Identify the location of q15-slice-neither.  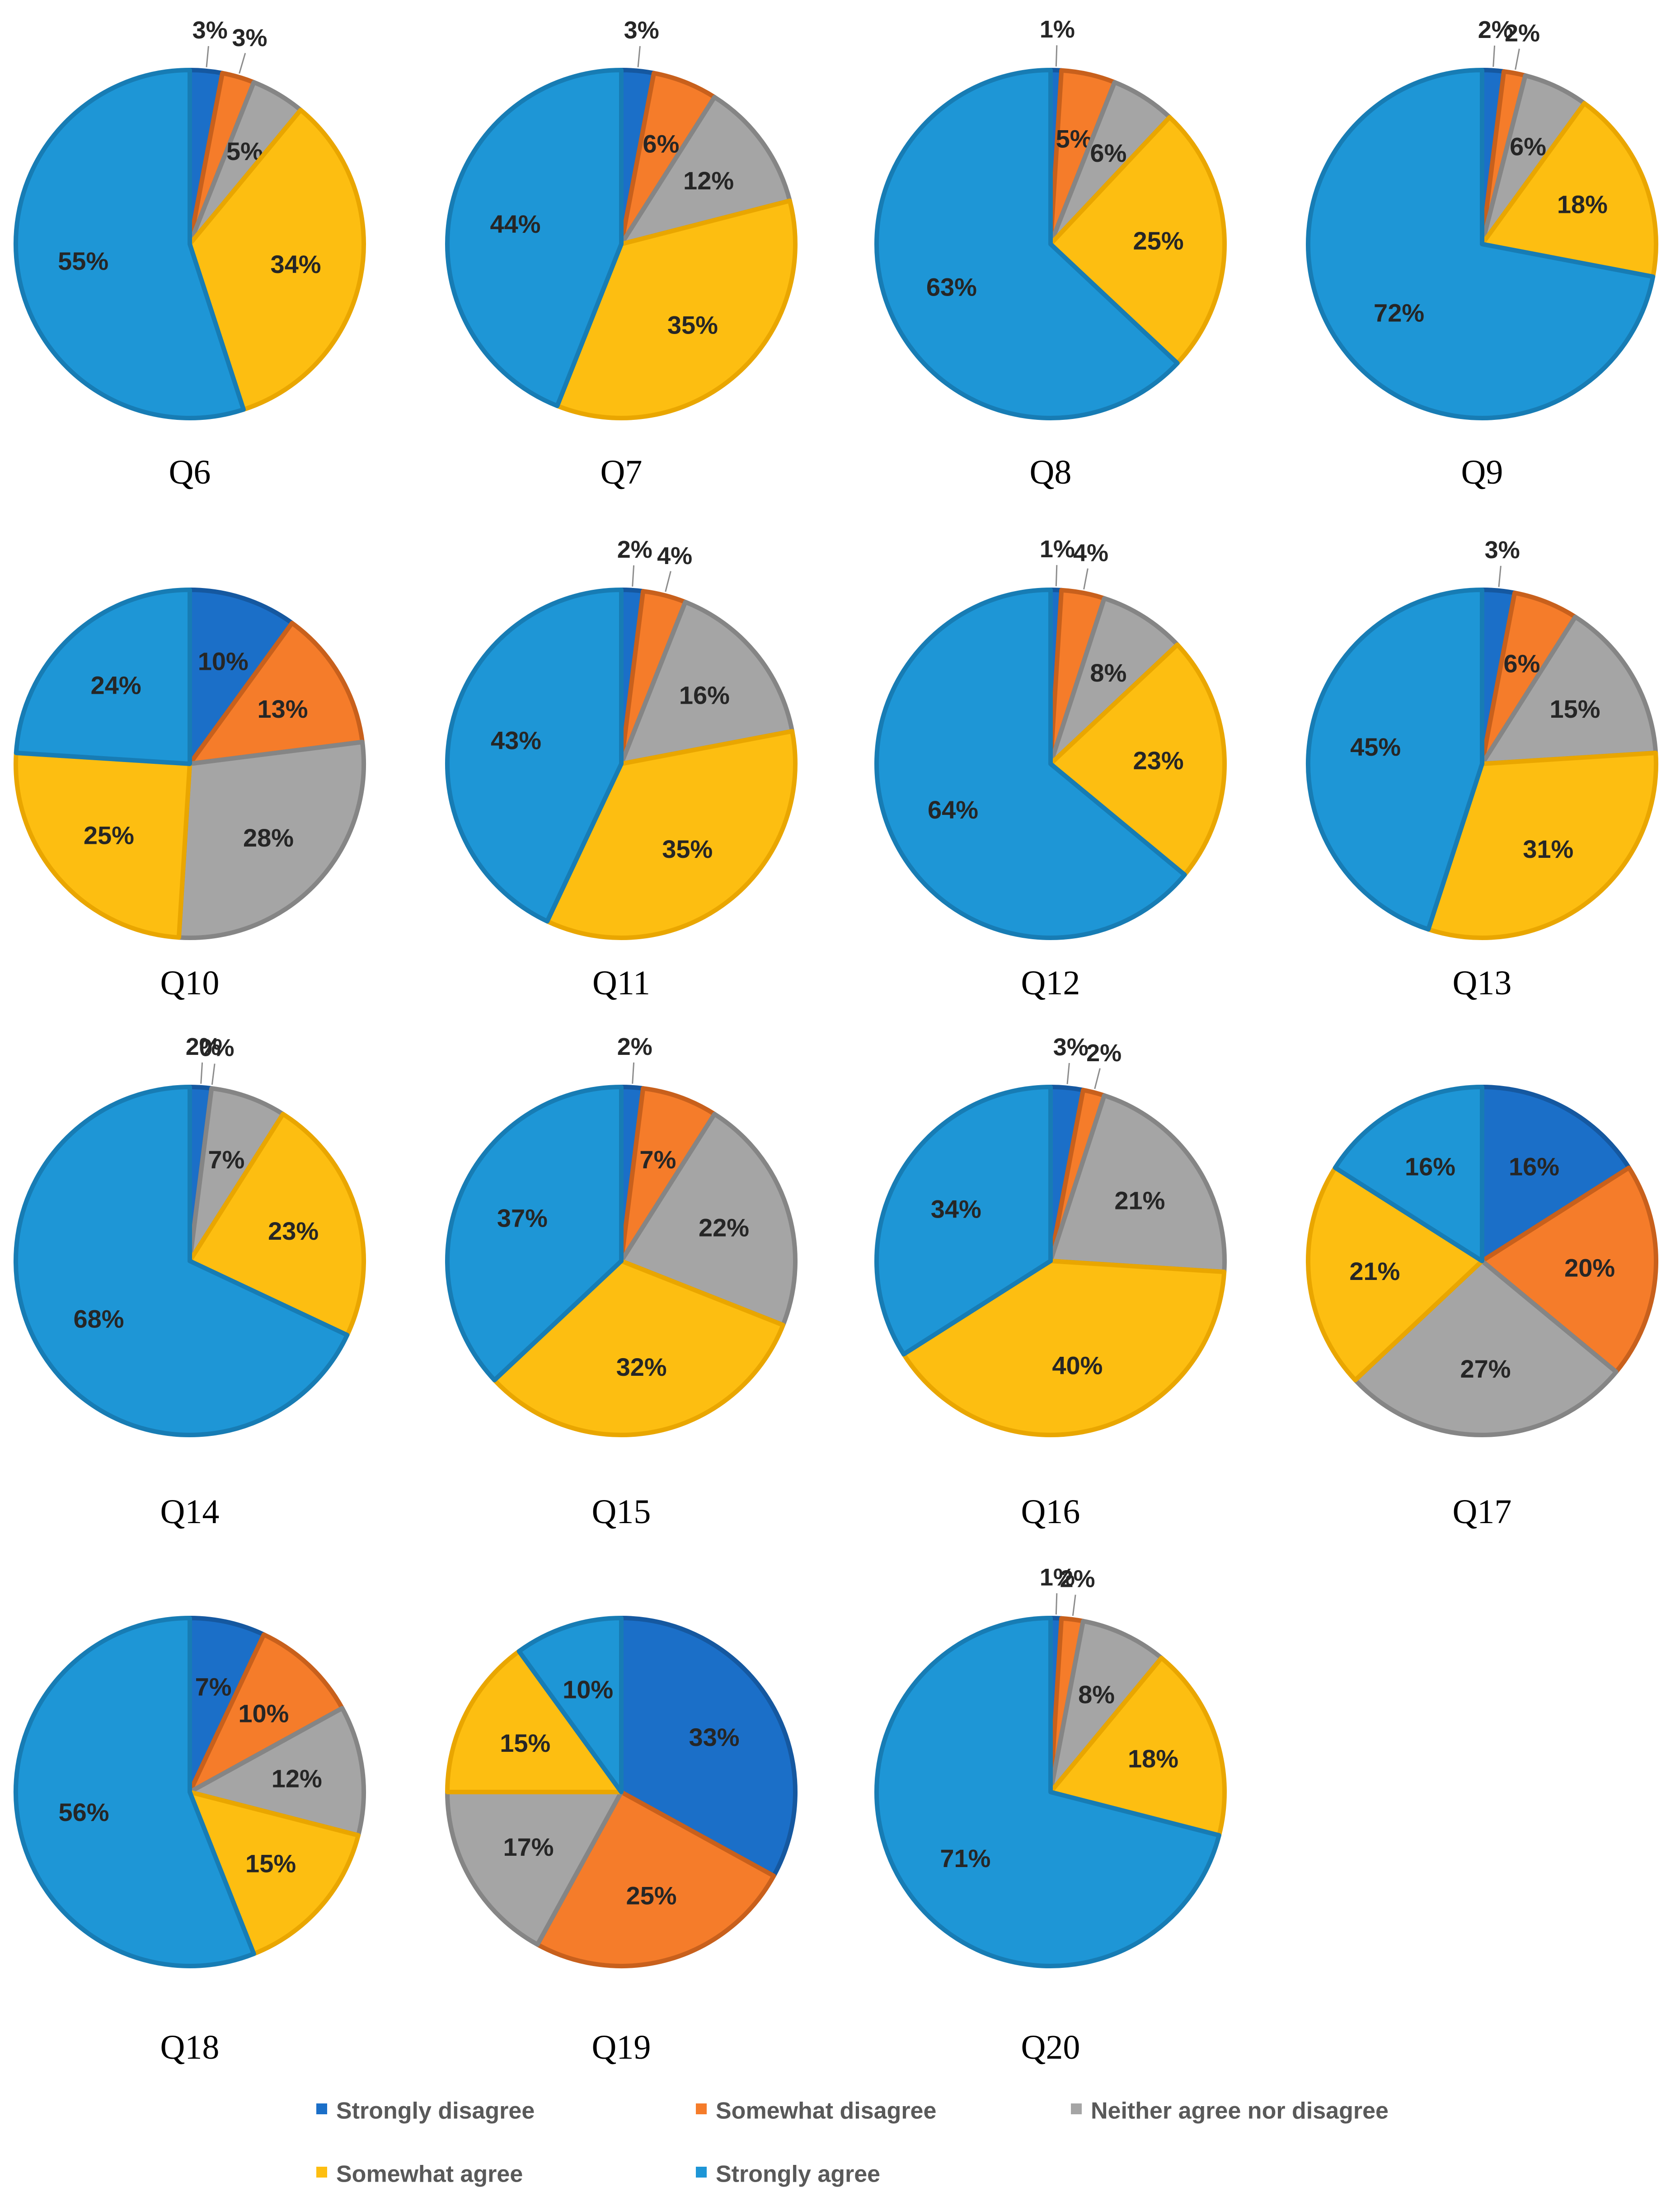
(708, 1219).